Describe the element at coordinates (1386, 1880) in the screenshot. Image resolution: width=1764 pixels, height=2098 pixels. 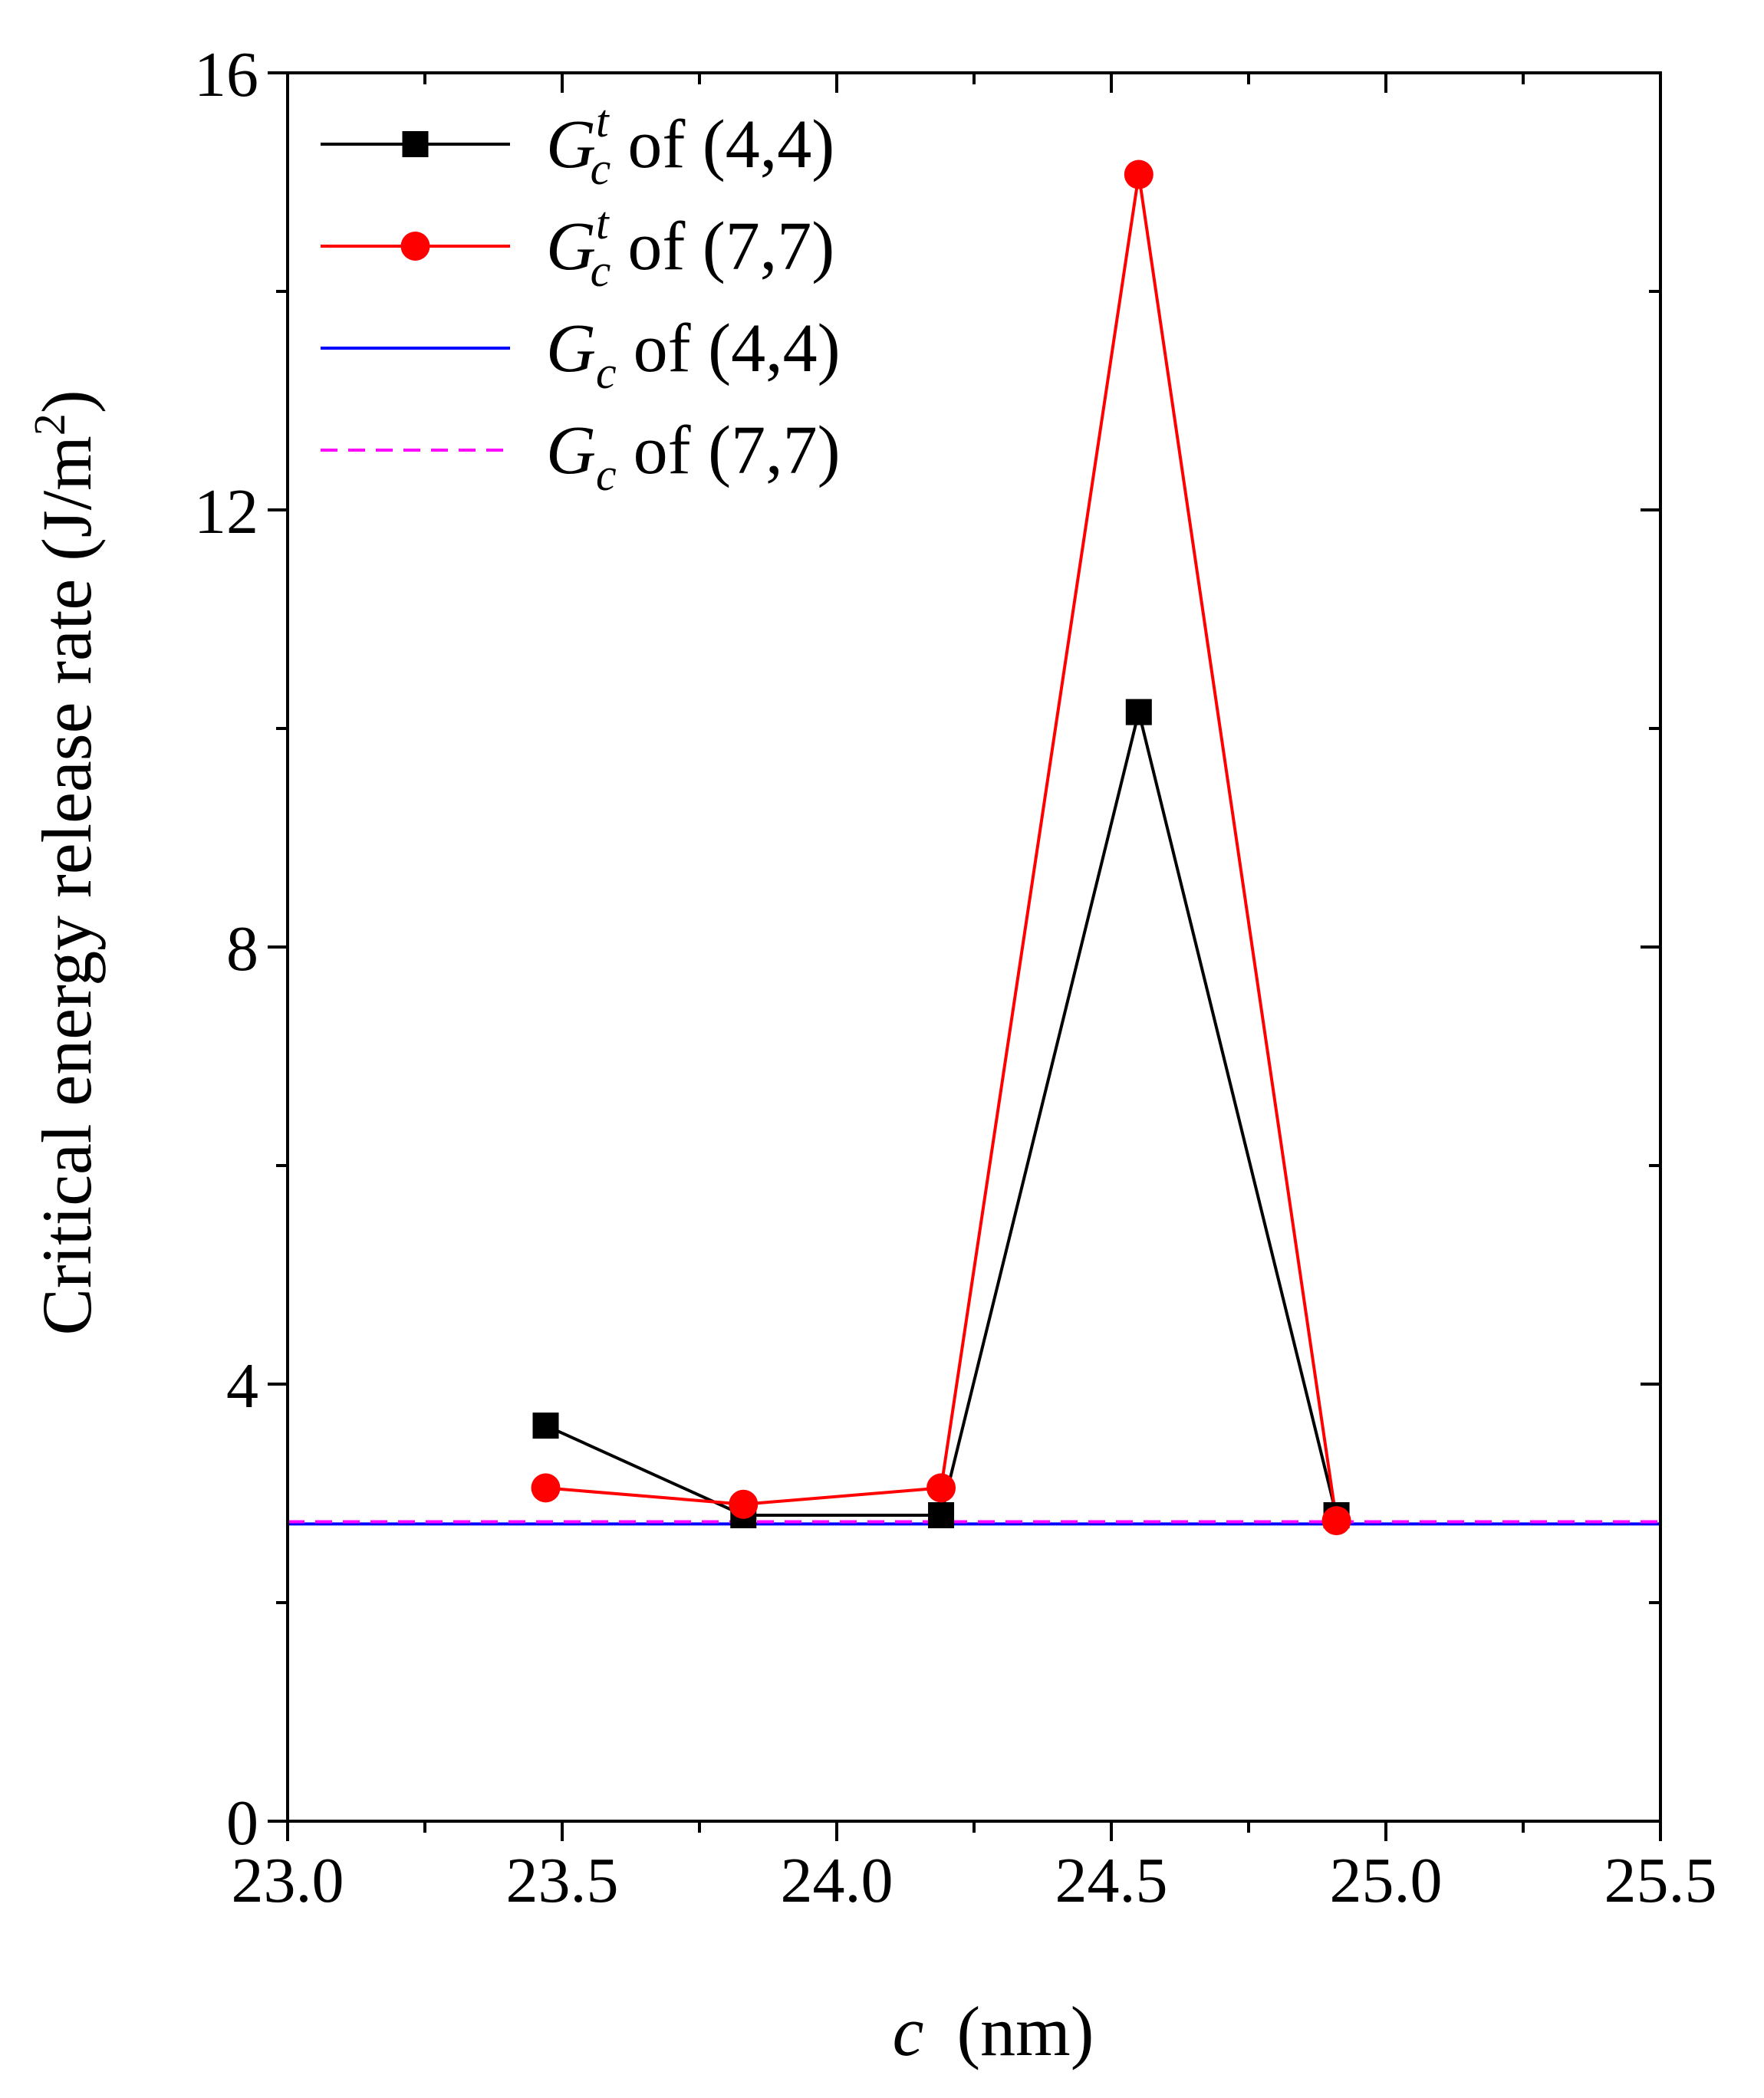
I see `x-tick-label: 25.0` at that location.